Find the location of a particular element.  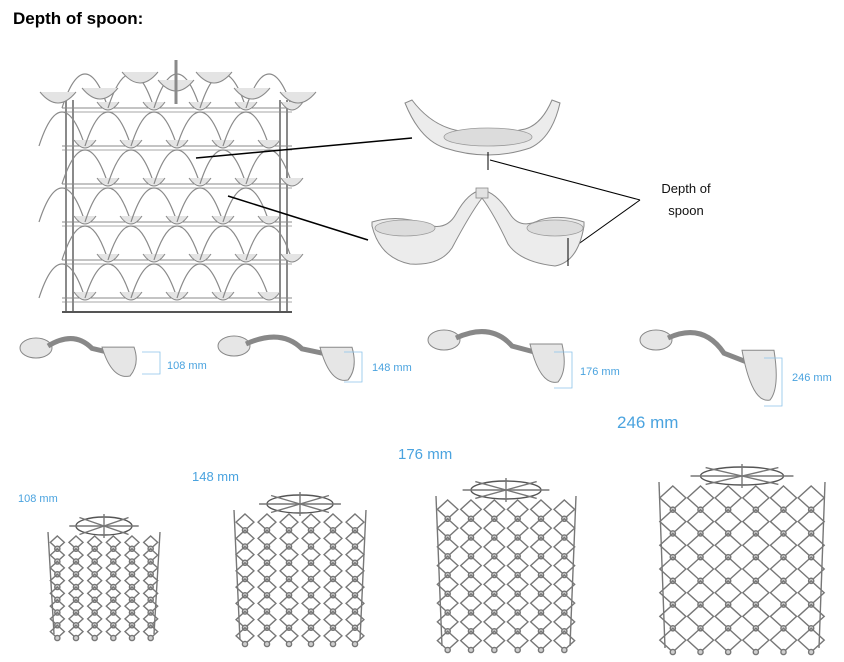

spoon-depth-label-2: 148 mm is located at coordinates (392, 368).